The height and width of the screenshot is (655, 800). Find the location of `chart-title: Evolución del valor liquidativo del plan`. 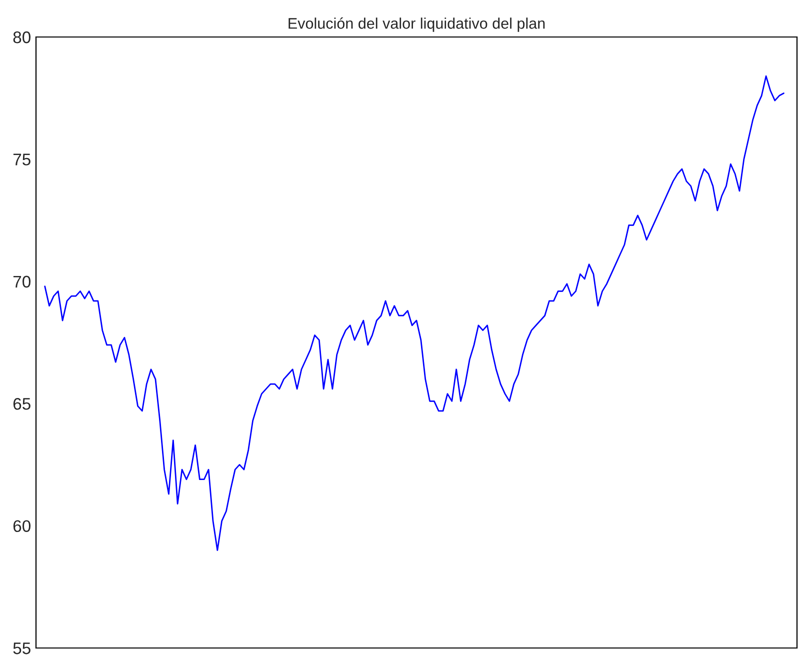

chart-title: Evolución del valor liquidativo del plan is located at coordinates (416, 24).